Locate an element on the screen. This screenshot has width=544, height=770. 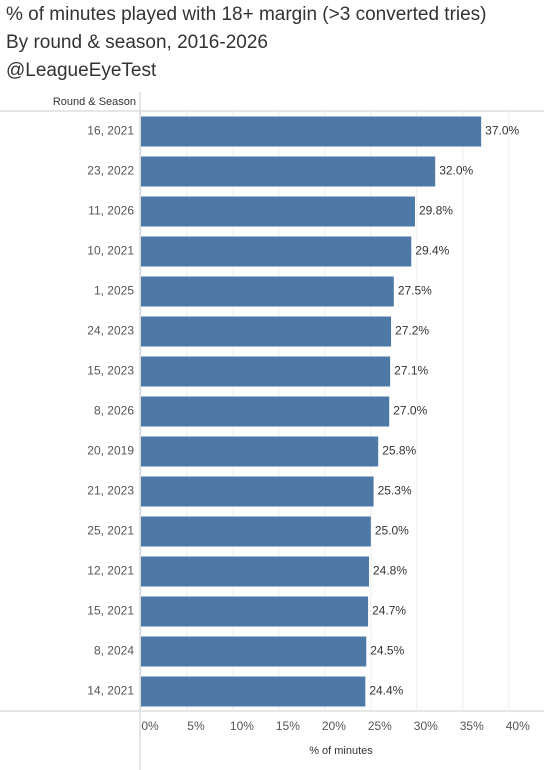
x-axis-title: % of minutes is located at coordinates (341, 751).